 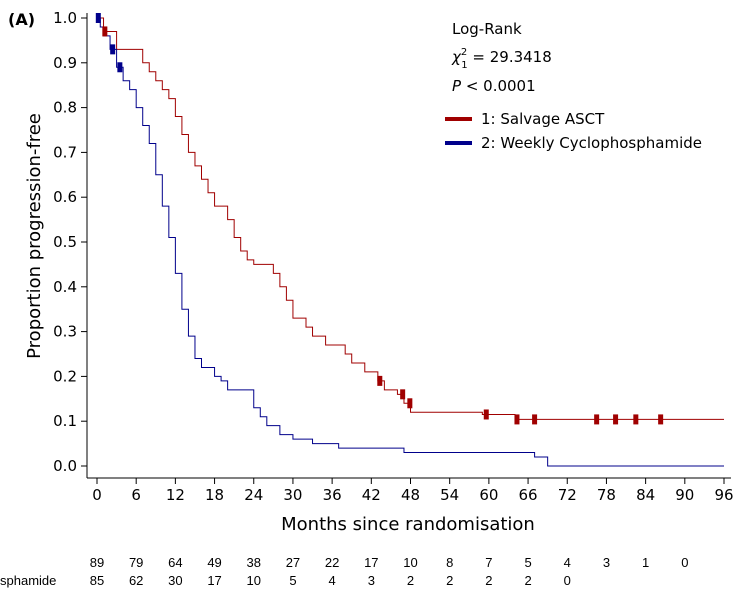 What do you see at coordinates (97, 580) in the screenshot?
I see `at-risk-value: 85` at bounding box center [97, 580].